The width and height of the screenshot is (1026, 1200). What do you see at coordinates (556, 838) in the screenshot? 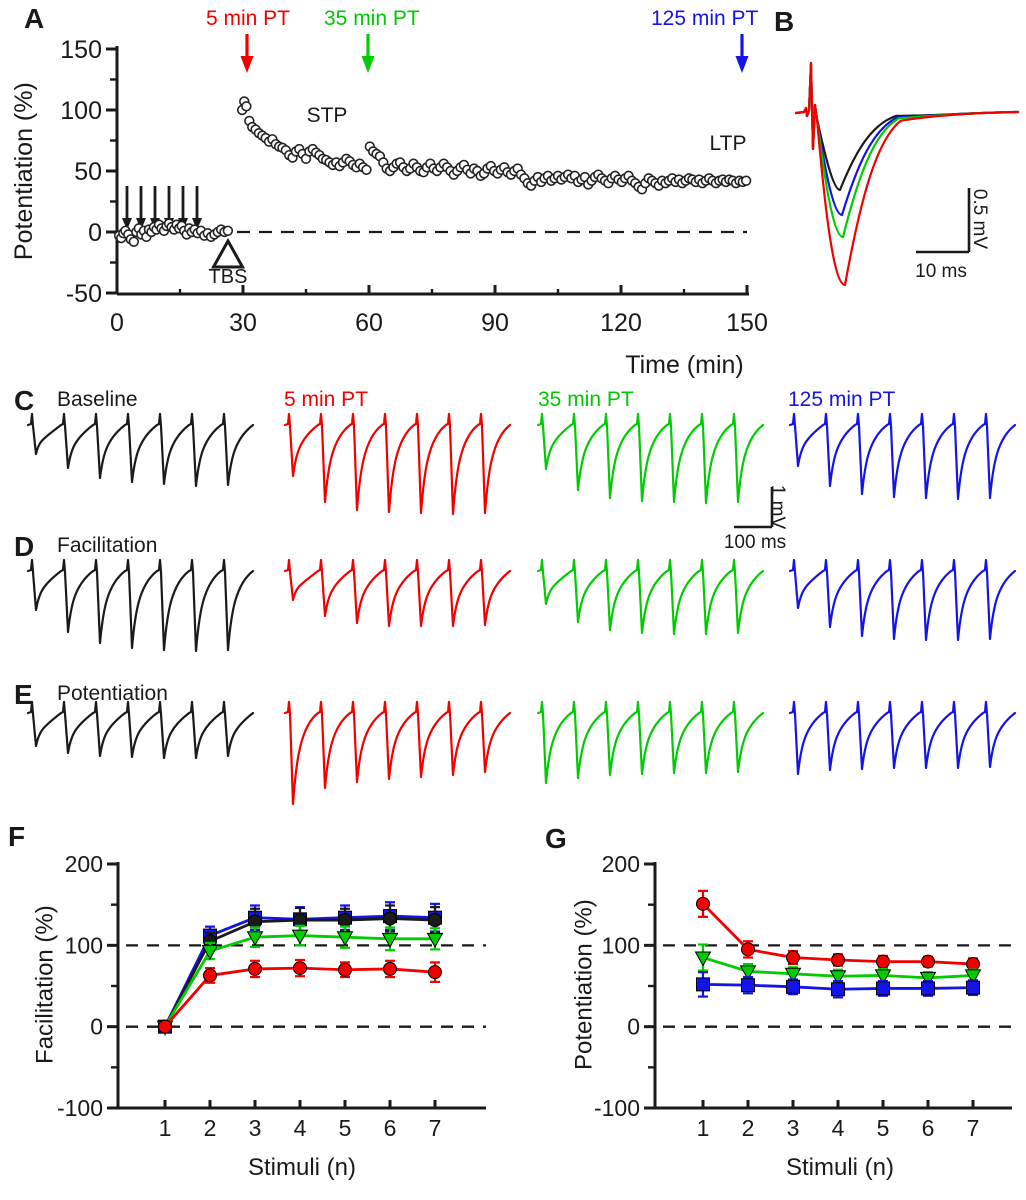
I see `panel-g-letter: G` at bounding box center [556, 838].